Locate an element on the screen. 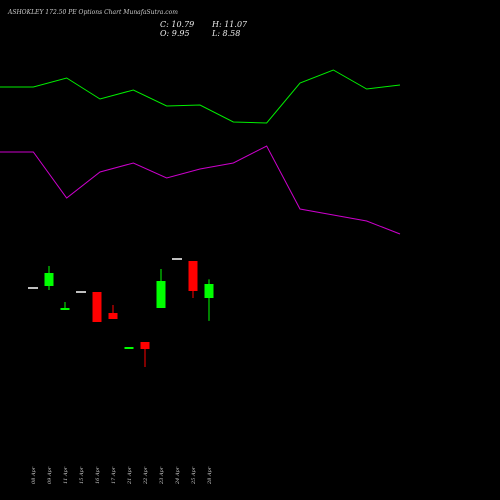 The height and width of the screenshot is (500, 500). x-tick-label: 15 Apr is located at coordinates (82, 475).